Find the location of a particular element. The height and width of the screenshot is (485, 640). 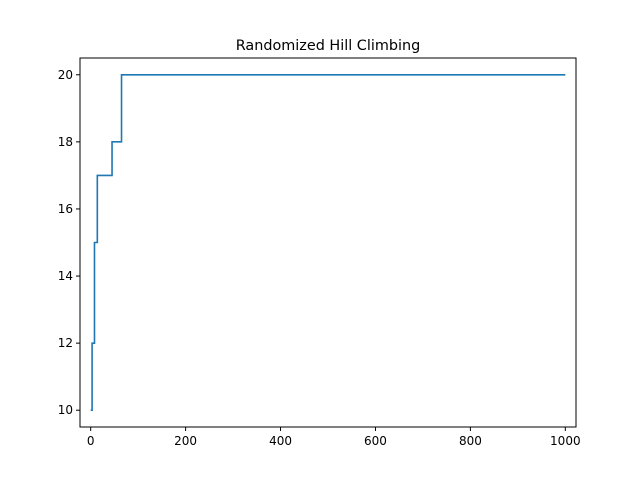

x-tick-label: 0 is located at coordinates (91, 441).